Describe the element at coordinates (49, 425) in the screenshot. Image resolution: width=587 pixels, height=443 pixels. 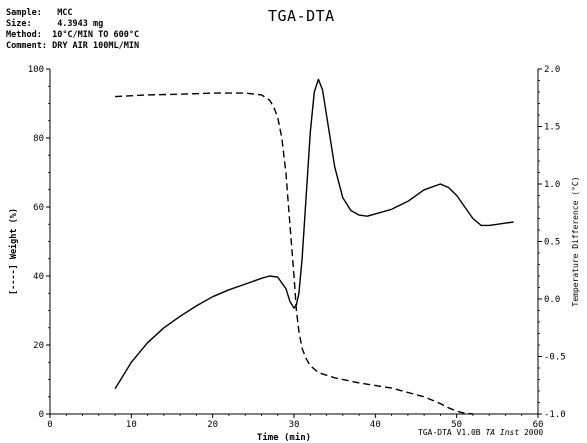
I see `x-tick-label: 0` at that location.